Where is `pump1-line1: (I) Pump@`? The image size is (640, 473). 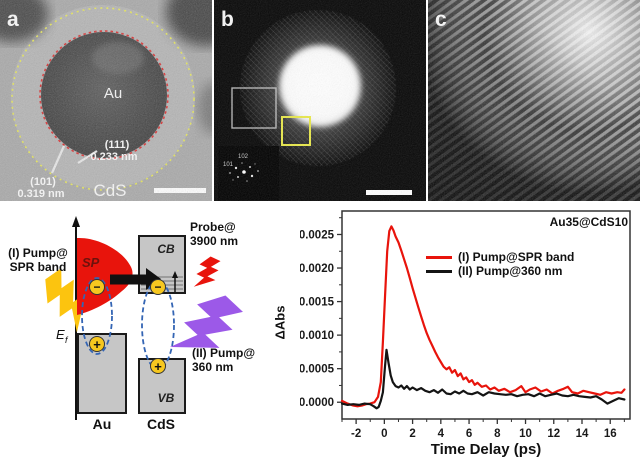
pump1-line1: (I) Pump@ is located at coordinates (38, 253).